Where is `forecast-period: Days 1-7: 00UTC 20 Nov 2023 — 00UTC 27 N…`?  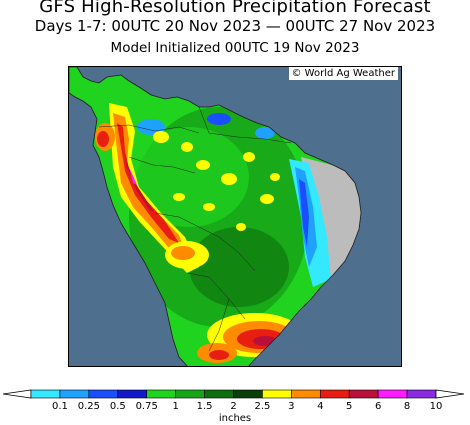
forecast-period: Days 1-7: 00UTC 20 Nov 2023 — 00UTC 27 N… is located at coordinates (235, 26).